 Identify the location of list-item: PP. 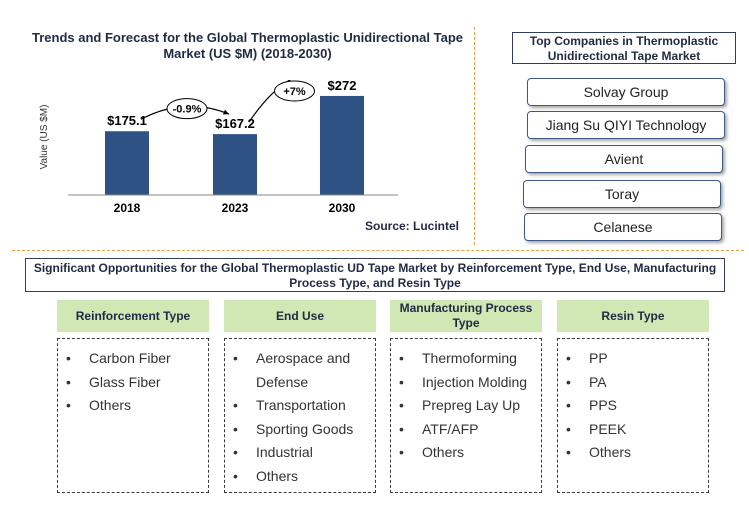
(637, 359).